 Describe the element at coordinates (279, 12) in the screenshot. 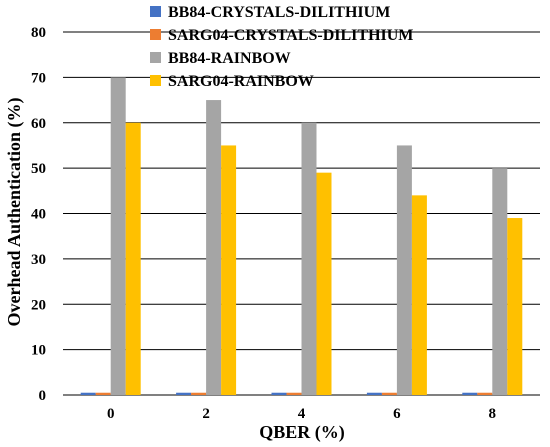

I see `legend-label: BB84-CRYSTALS-DILITHIUM` at that location.